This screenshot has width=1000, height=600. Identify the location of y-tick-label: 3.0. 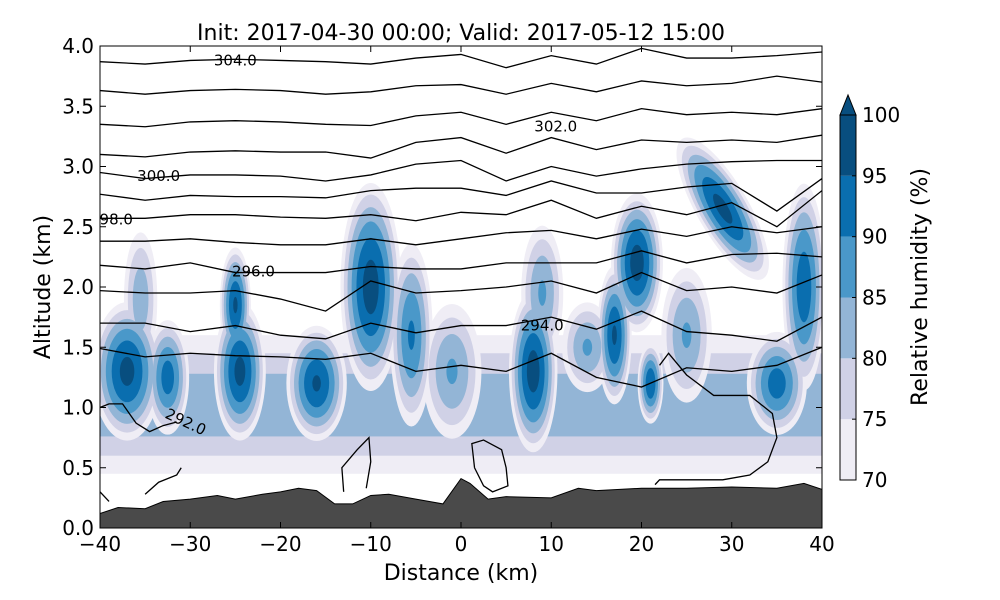
(78, 167).